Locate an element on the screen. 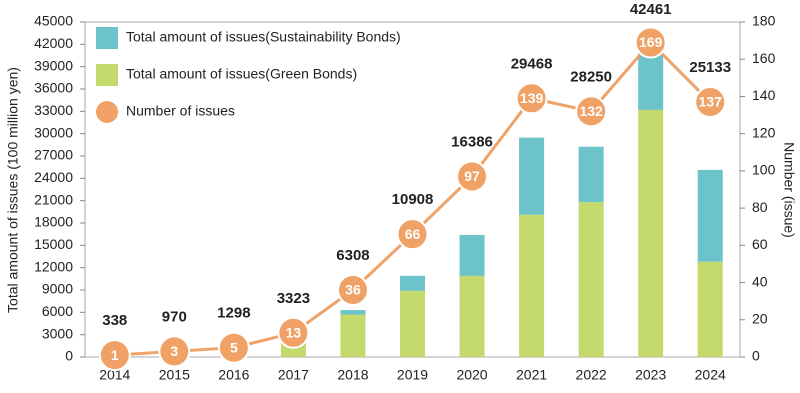  y-tick-label: 27000 is located at coordinates (53, 155).